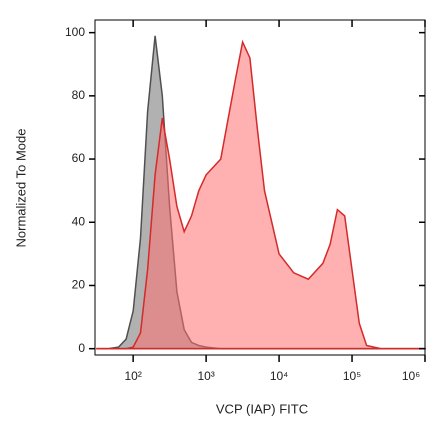  What do you see at coordinates (205, 376) in the screenshot?
I see `x-tick-label: 10³` at bounding box center [205, 376].